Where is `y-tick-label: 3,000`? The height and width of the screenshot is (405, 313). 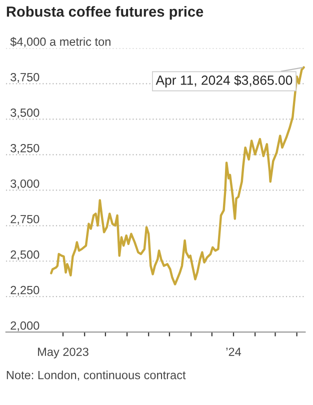
y-tick-label: 3,000 is located at coordinates (25, 184).